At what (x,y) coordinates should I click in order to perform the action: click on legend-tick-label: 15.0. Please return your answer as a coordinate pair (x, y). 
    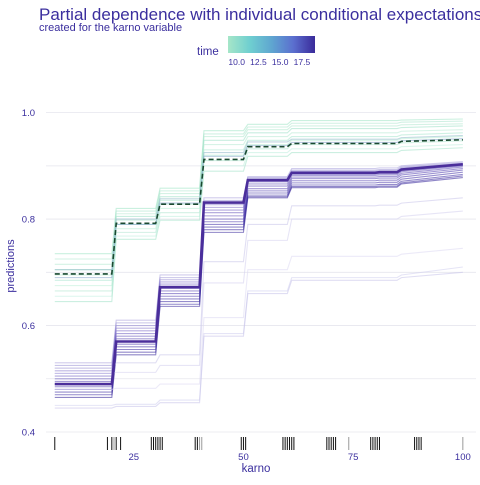
    Looking at the image, I should click on (280, 62).